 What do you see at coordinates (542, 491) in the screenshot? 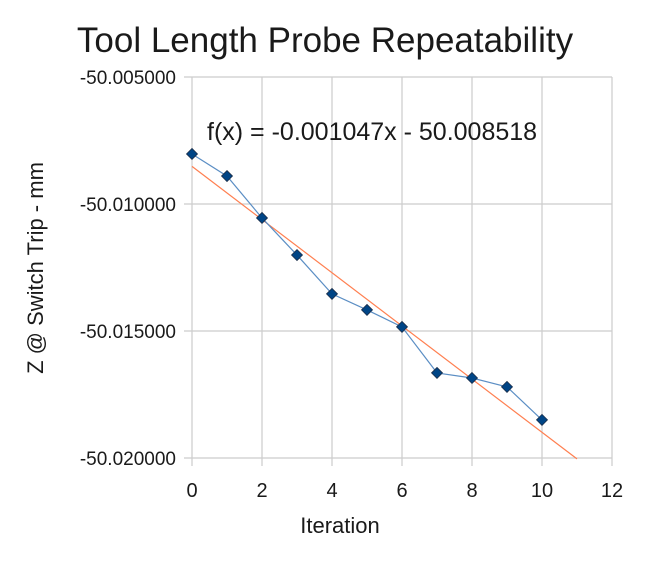
I see `x-tick-label: 10` at bounding box center [542, 491].